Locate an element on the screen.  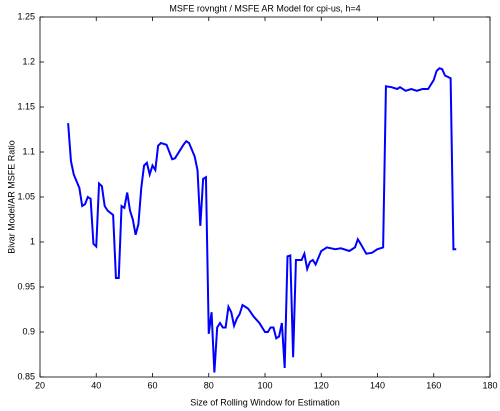
x-tick-label: 120 is located at coordinates (321, 385).